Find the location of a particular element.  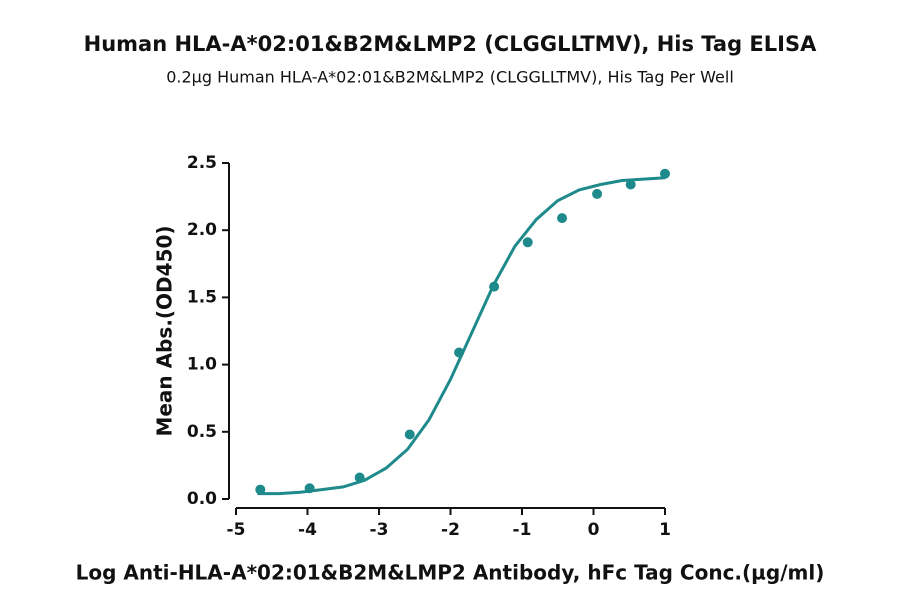

x-tick-label: 1 is located at coordinates (665, 530).